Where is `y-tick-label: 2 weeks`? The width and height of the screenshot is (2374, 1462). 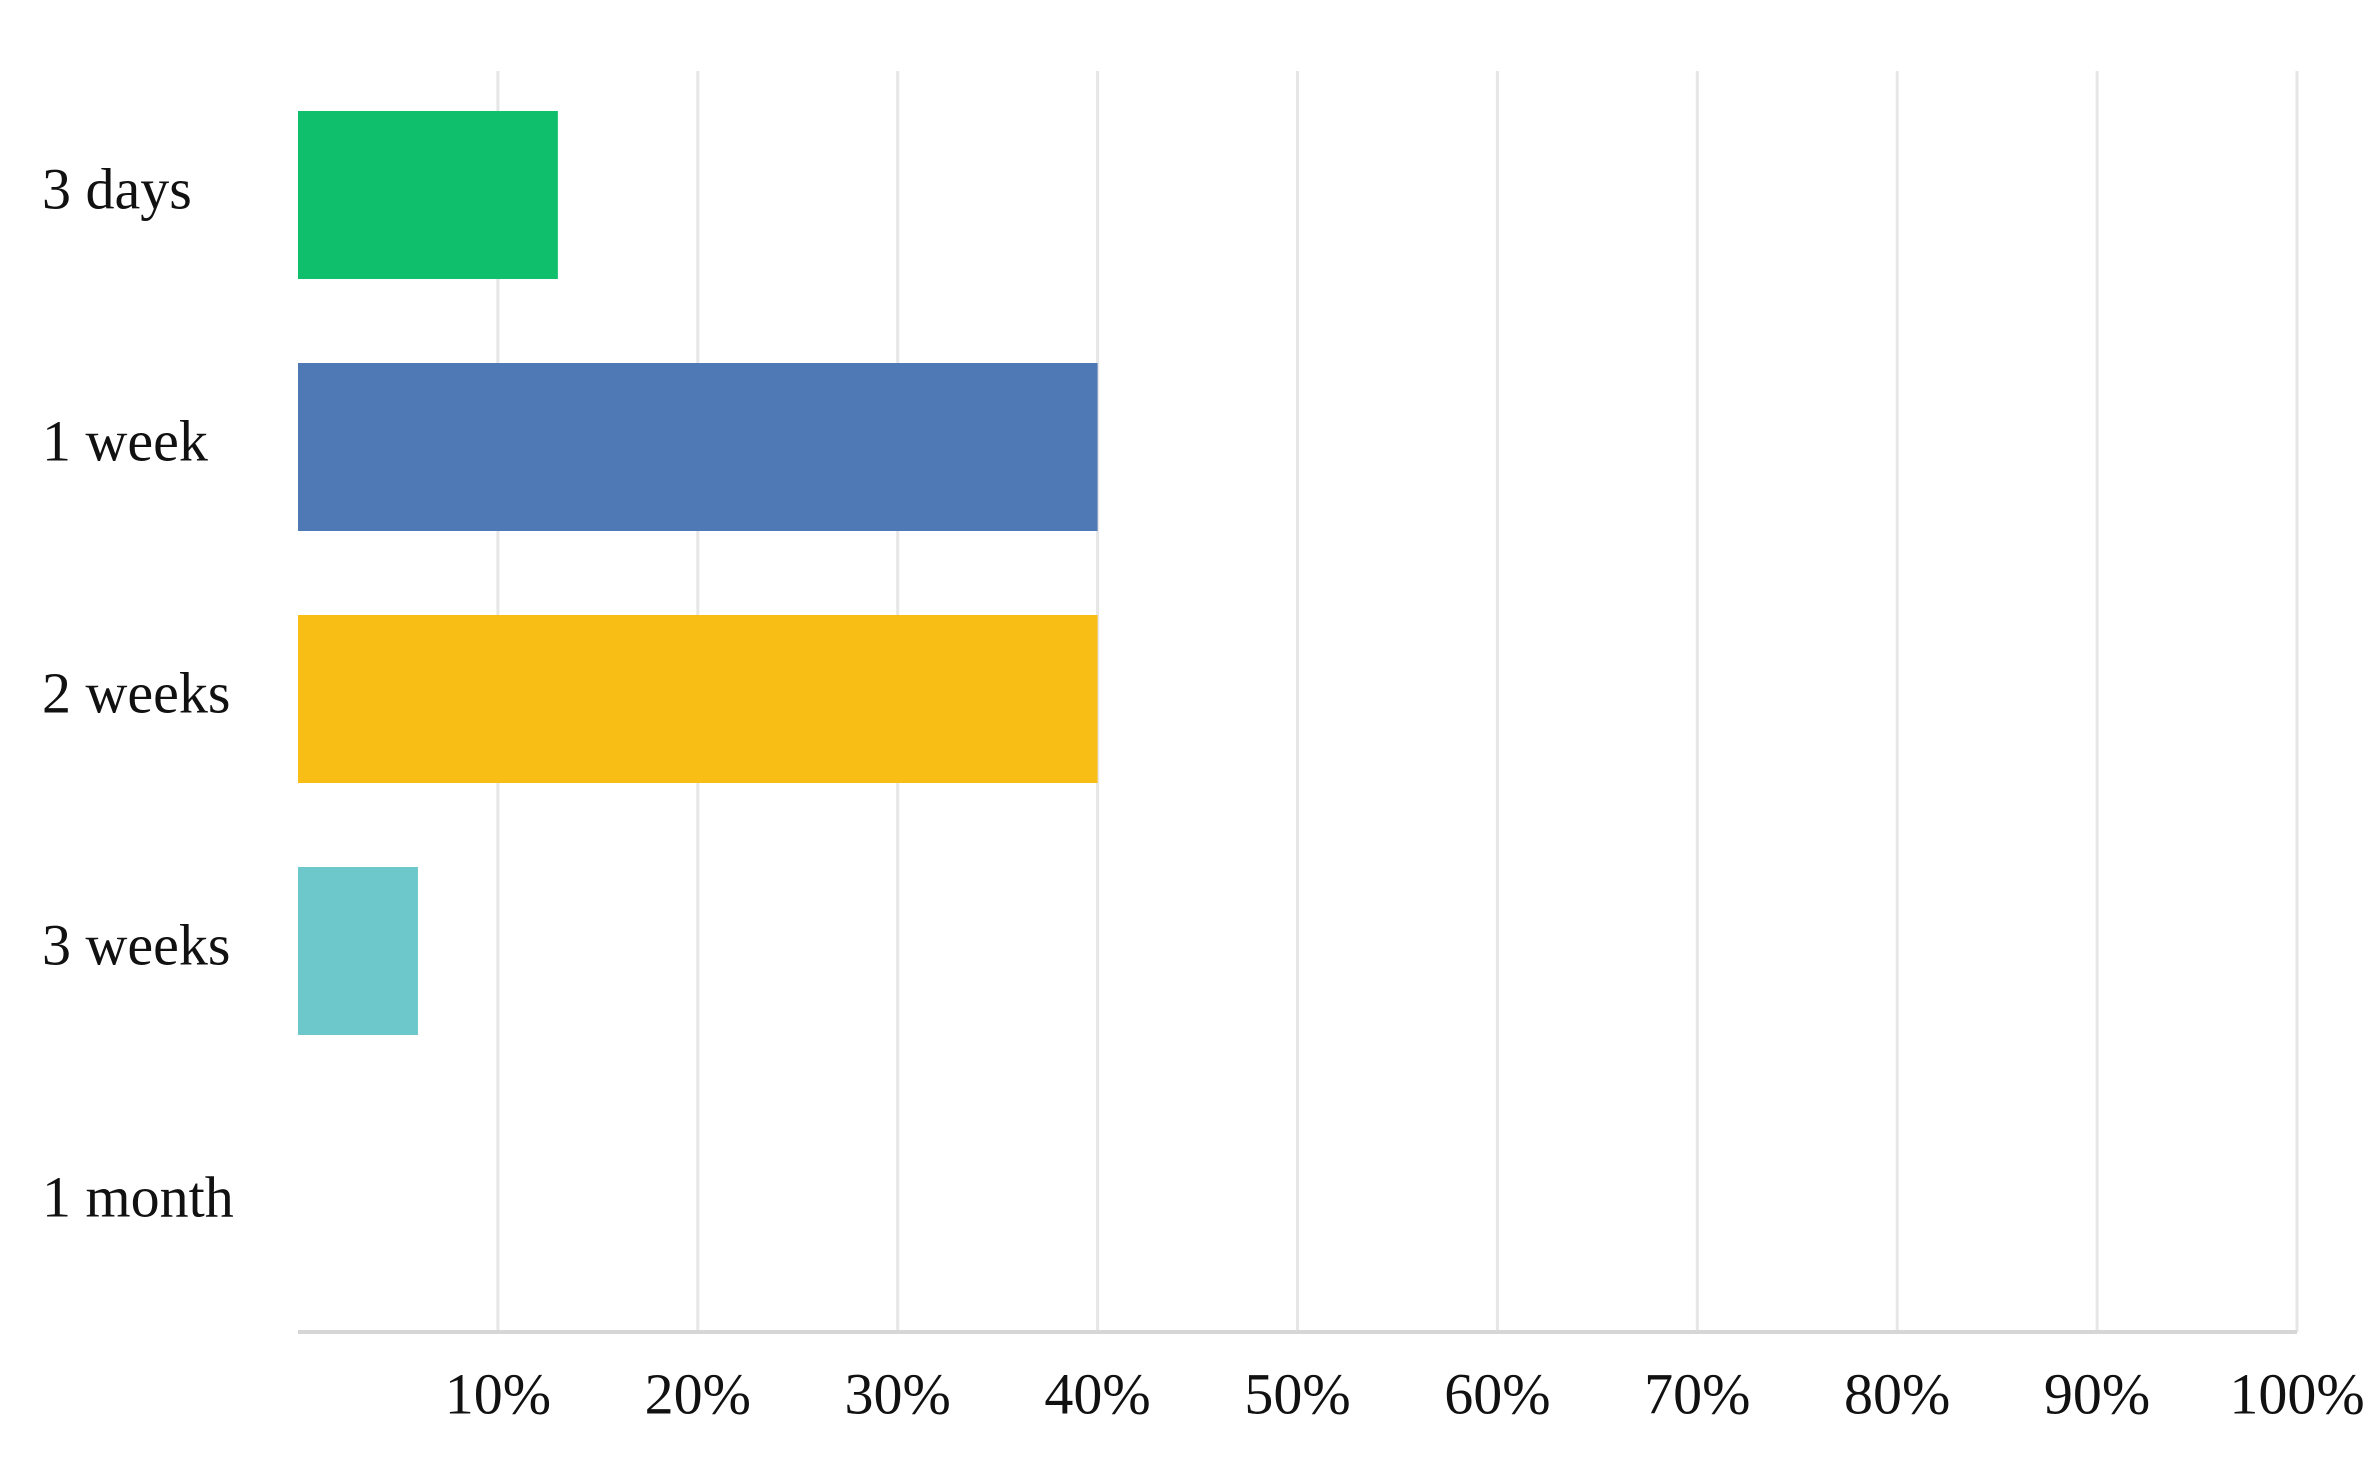
y-tick-label: 2 weeks is located at coordinates (136, 692).